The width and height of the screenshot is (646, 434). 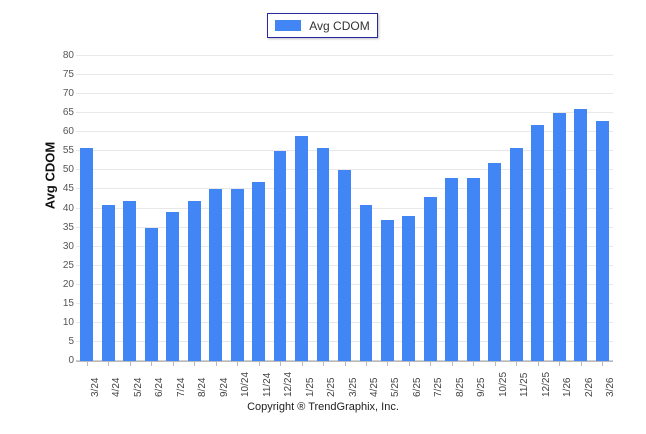 What do you see at coordinates (267, 384) in the screenshot?
I see `x-axis-tick-label: 11/24` at bounding box center [267, 384].